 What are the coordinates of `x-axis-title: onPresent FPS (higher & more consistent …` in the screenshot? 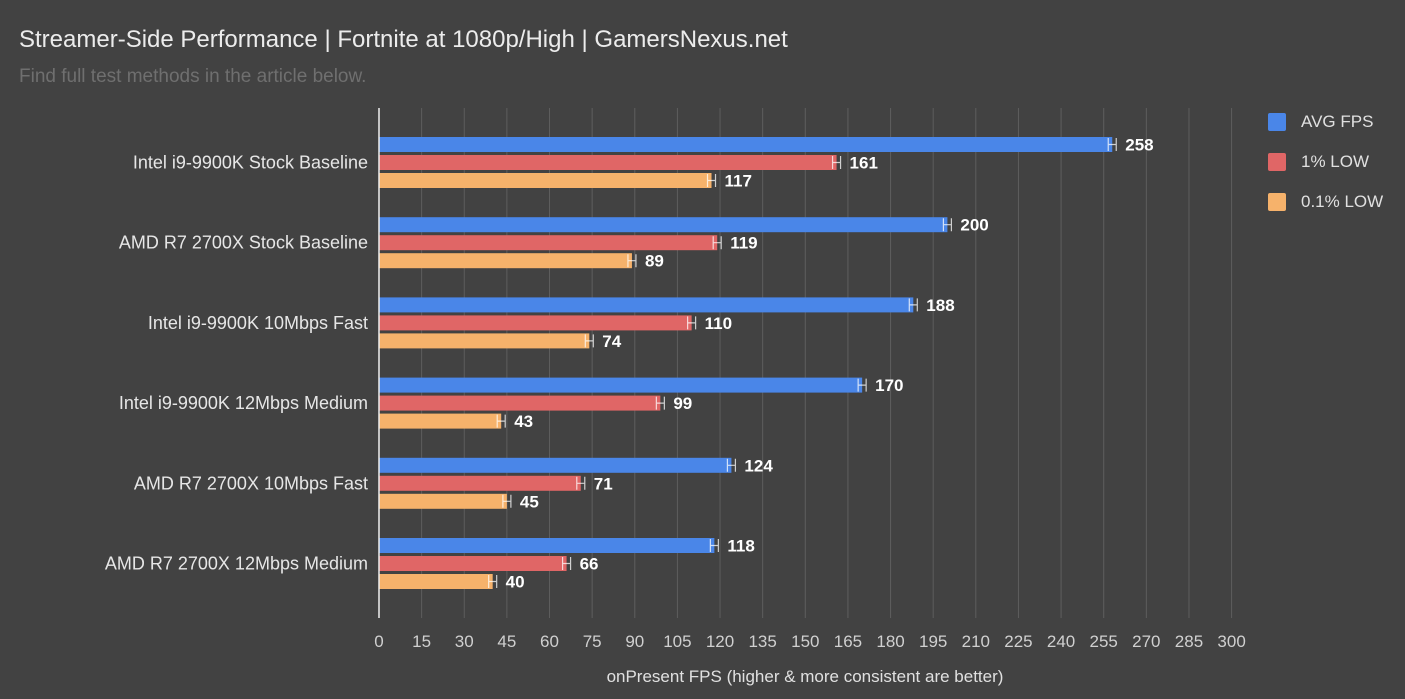 It's located at (805, 676).